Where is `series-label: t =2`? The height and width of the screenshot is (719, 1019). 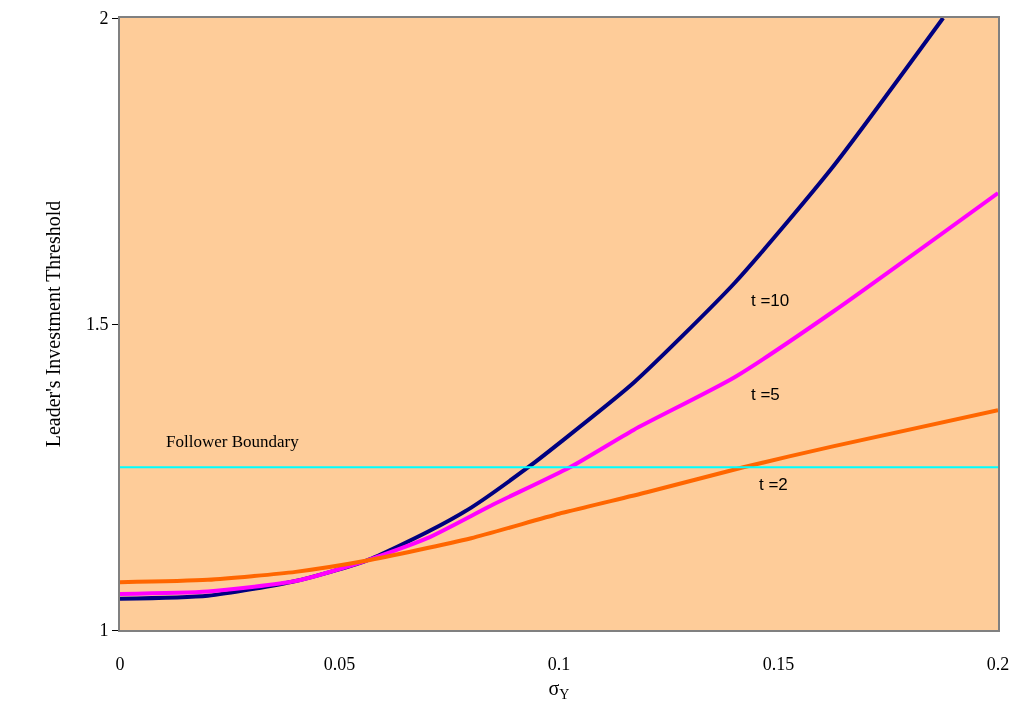
series-label: t =2 is located at coordinates (773, 484).